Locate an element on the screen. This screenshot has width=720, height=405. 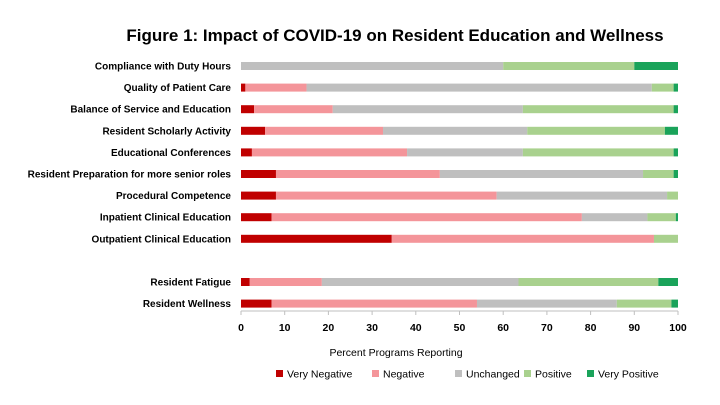
bar-positive-resident-scholarly-activity is located at coordinates (596, 130).